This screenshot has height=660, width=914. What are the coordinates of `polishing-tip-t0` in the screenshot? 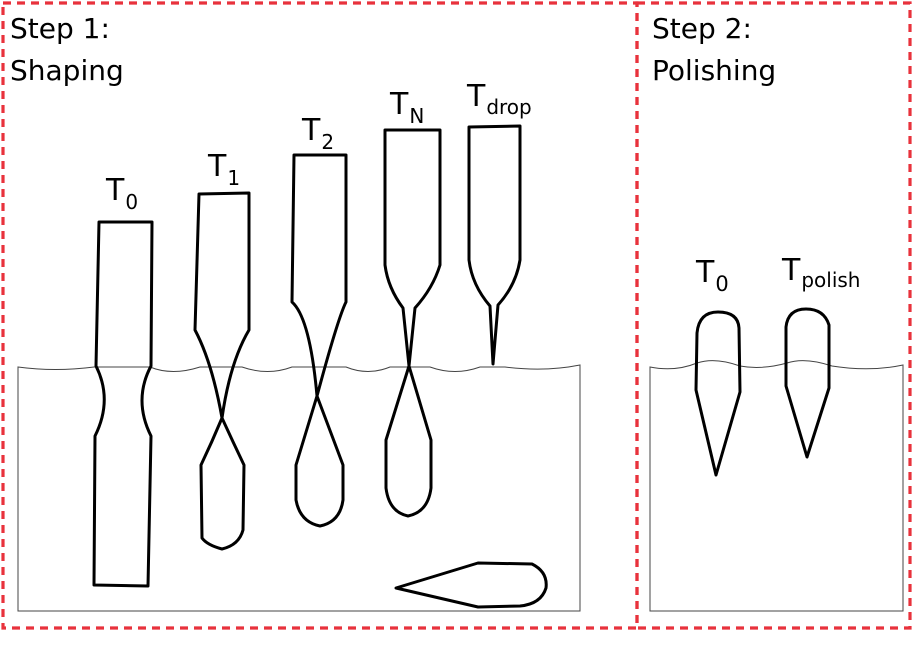 It's located at (718, 393).